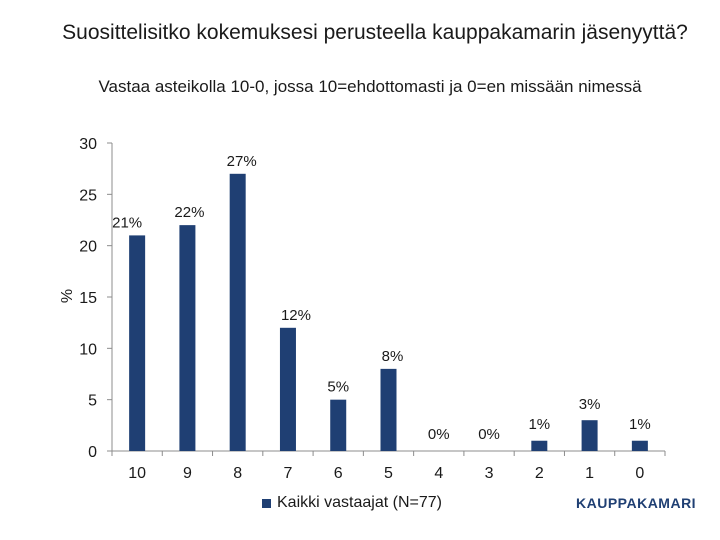  What do you see at coordinates (189, 212) in the screenshot?
I see `data-label: 22%` at bounding box center [189, 212].